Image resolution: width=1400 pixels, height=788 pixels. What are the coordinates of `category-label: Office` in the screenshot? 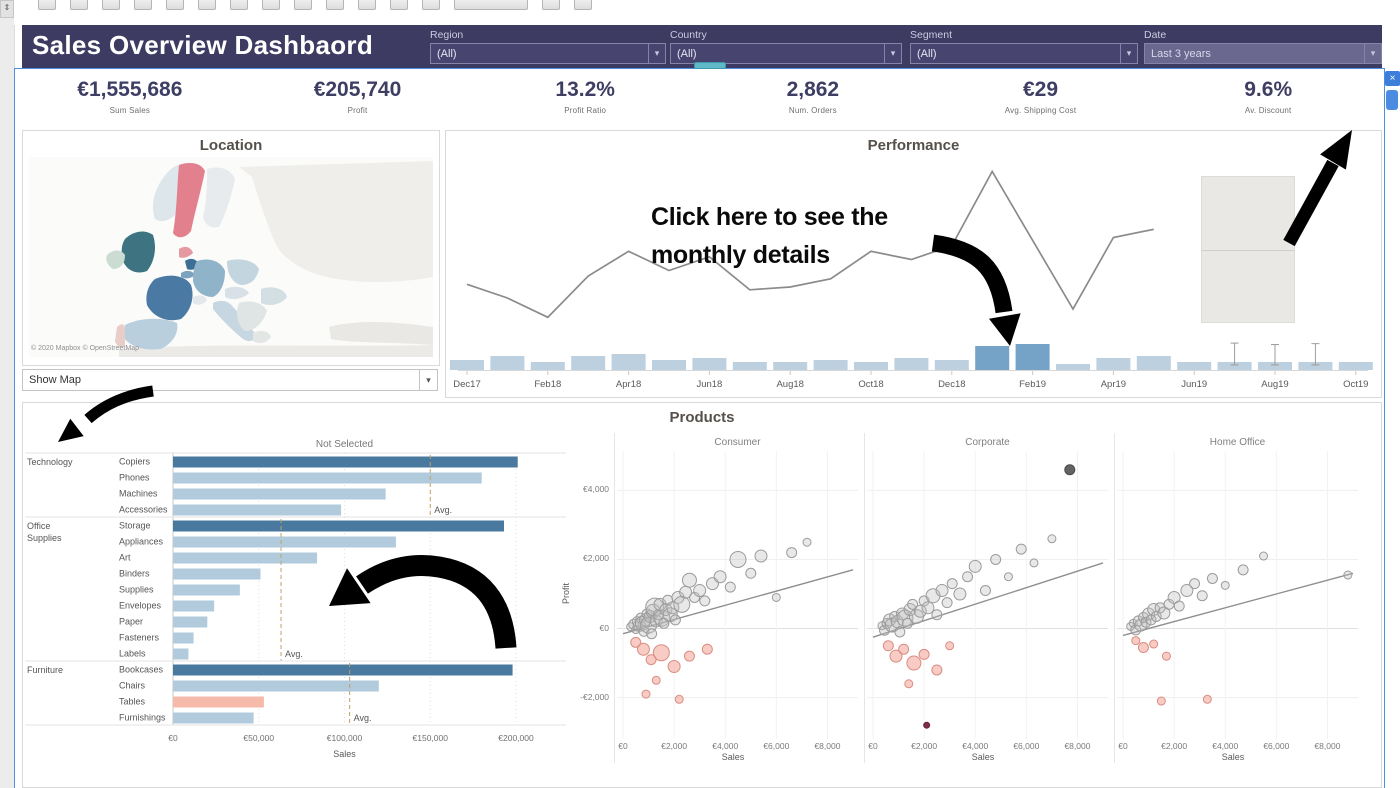 It's located at (38, 526).